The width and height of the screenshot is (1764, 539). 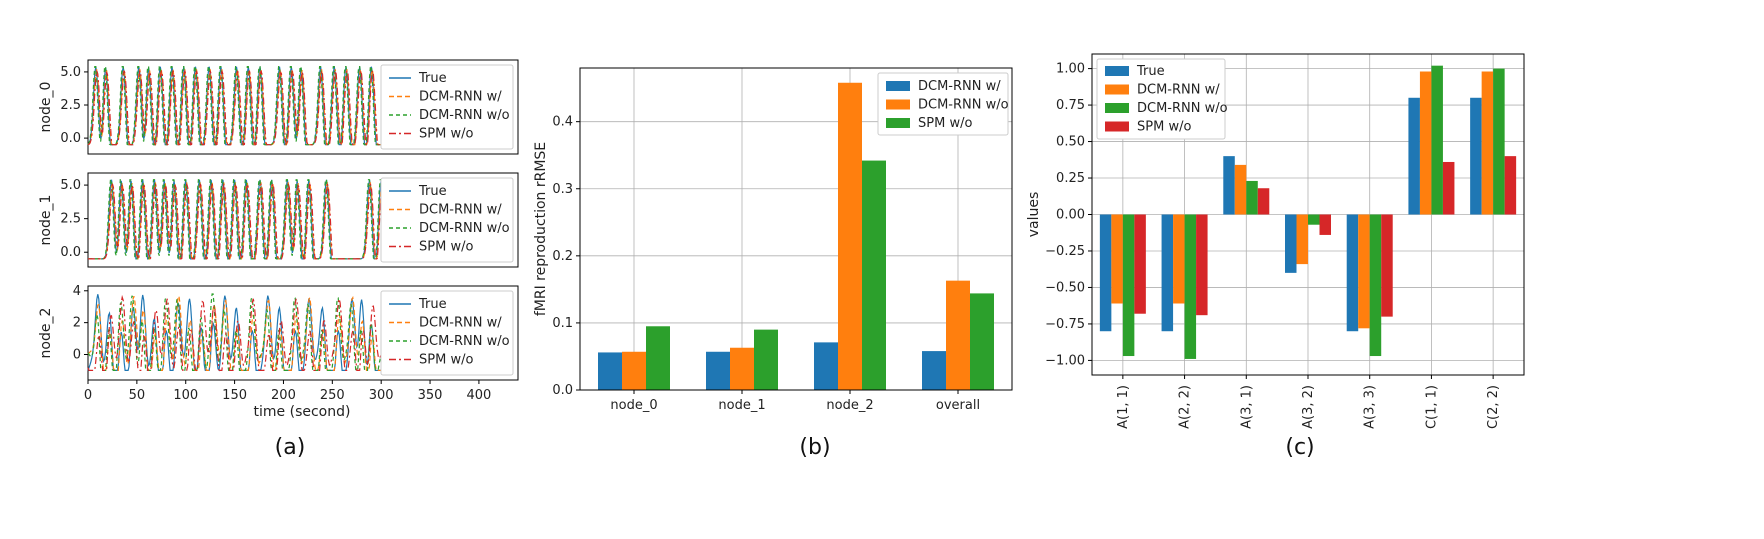 I want to click on x-tick-label: 250, so click(x=332, y=395).